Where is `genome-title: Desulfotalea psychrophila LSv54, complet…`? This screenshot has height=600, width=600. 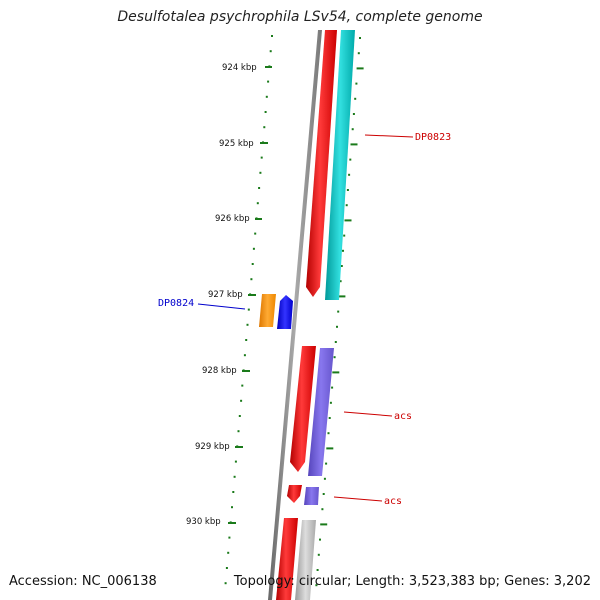
genome-title: Desulfotalea psychrophila LSv54, complet… is located at coordinates (300, 17).